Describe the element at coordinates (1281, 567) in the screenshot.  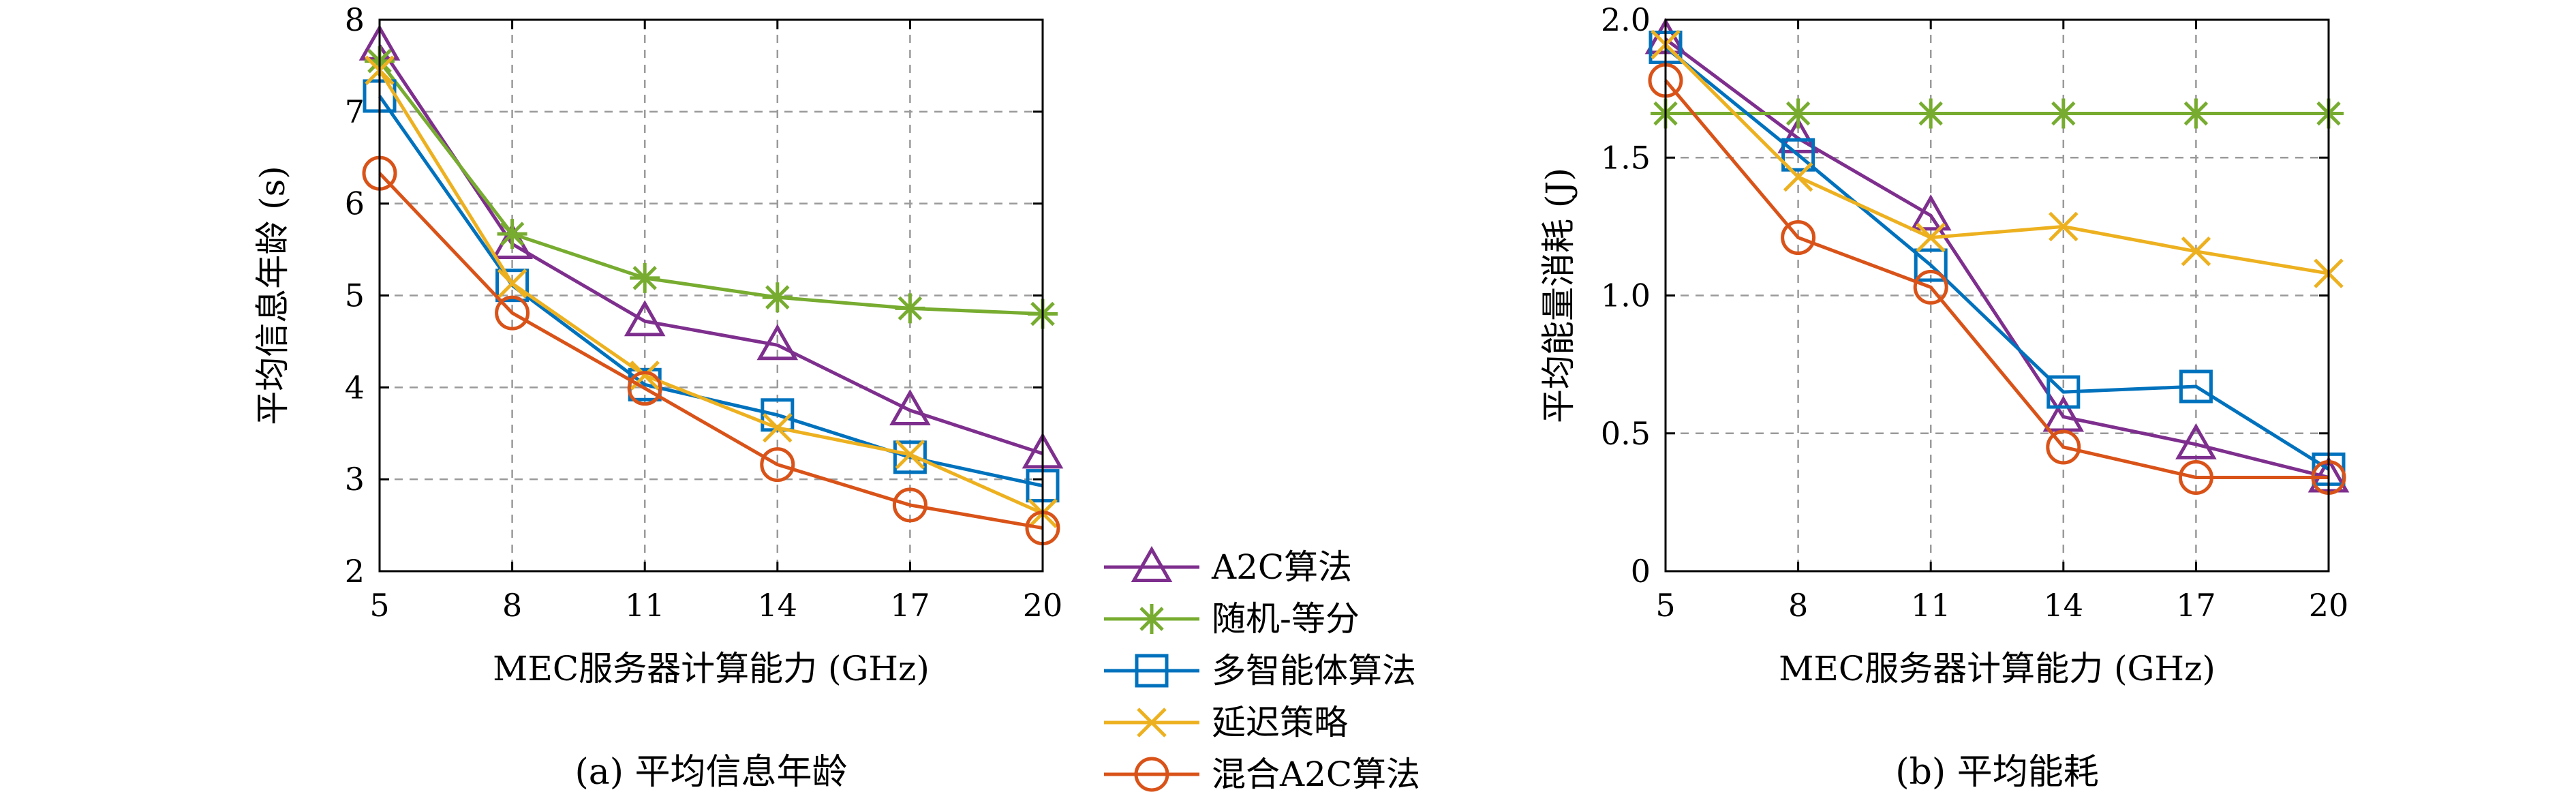
I see `legend-label: A2C算法` at that location.